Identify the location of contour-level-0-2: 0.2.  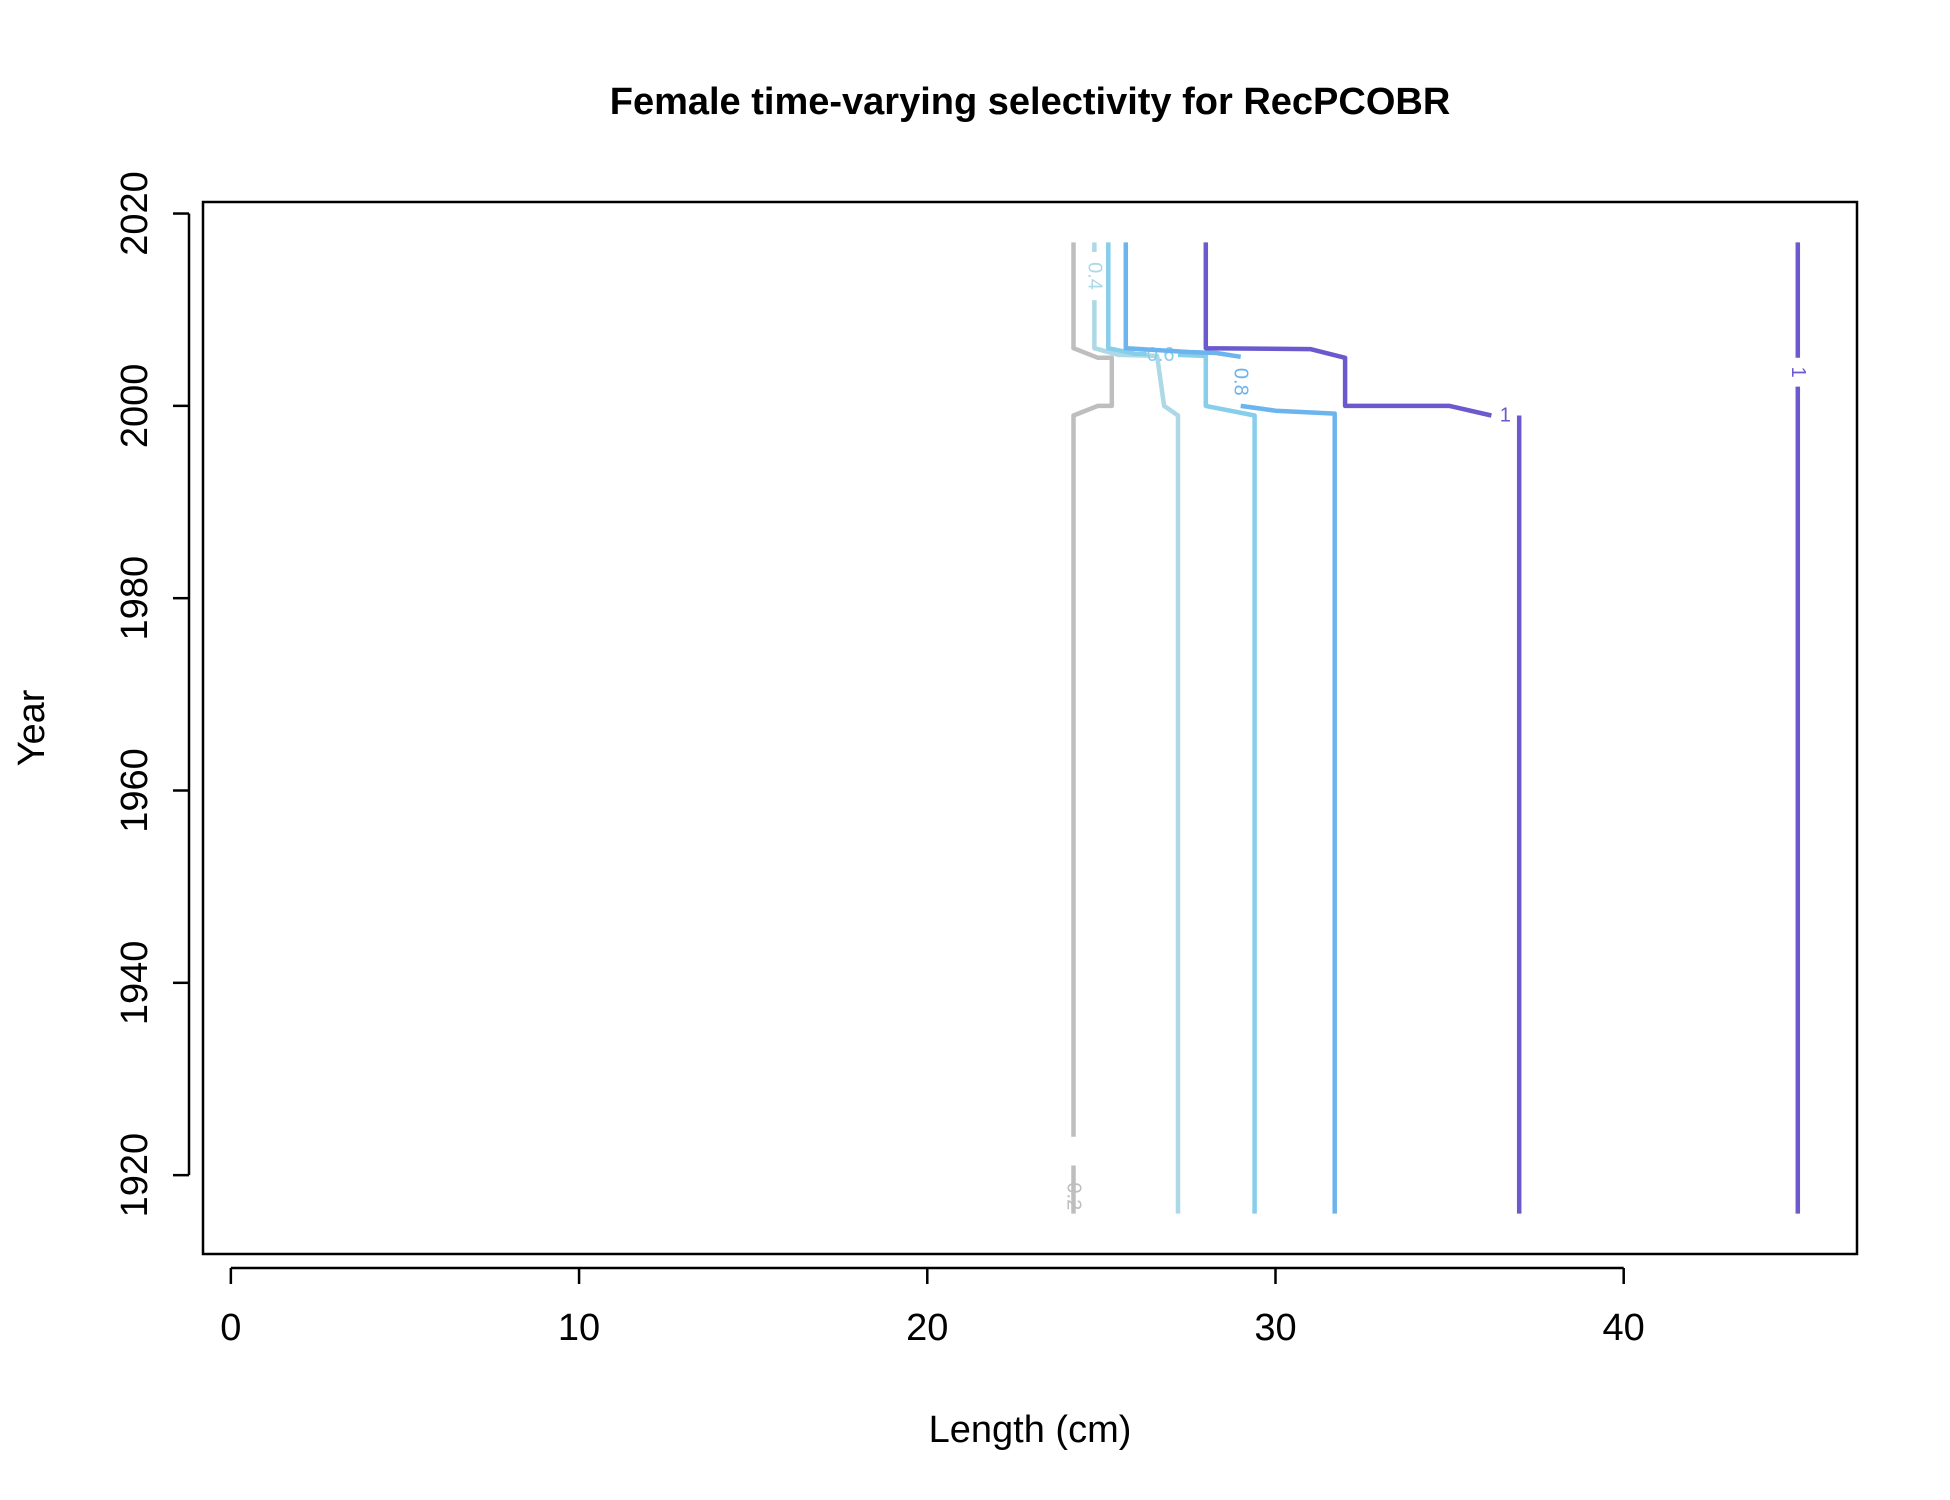
(1089, 728).